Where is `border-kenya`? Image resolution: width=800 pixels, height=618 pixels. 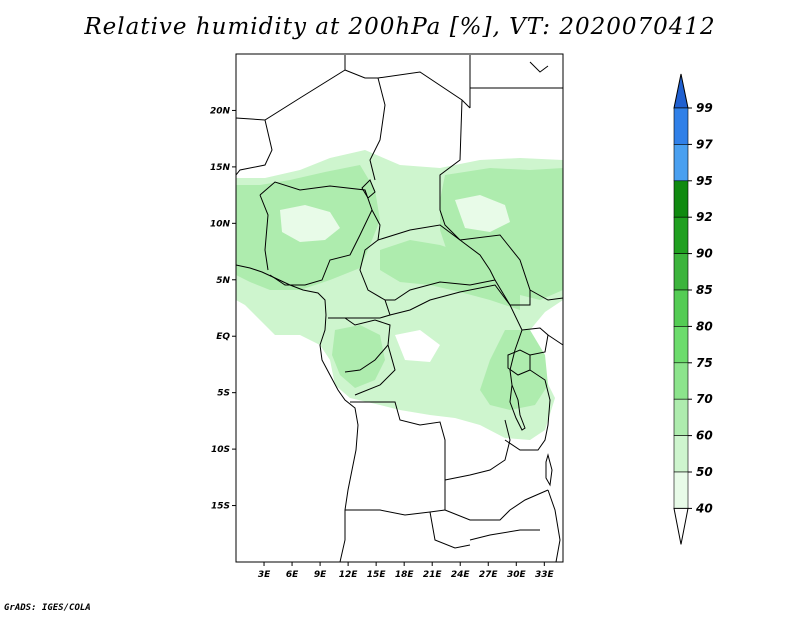
border-kenya is located at coordinates (555, 340).